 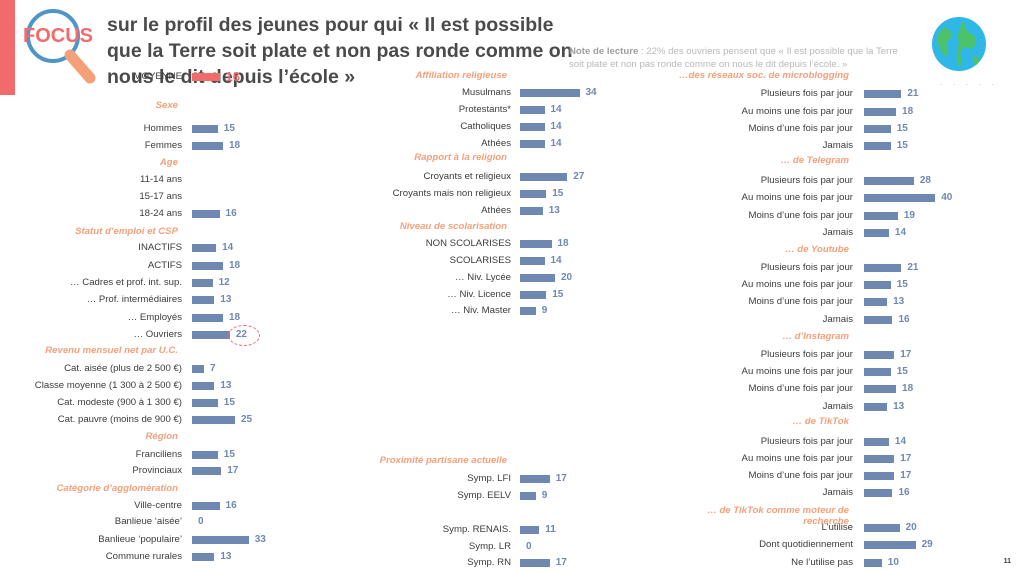 What do you see at coordinates (119, 419) in the screenshot?
I see `row-label: Cat. pauvre (moins de 900 €)` at bounding box center [119, 419].